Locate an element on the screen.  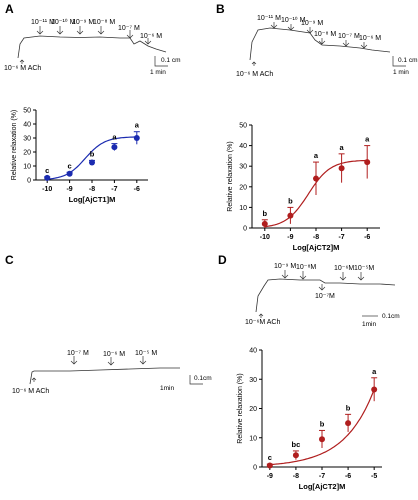
panel-letter-d: D is located at coordinates (222, 260).